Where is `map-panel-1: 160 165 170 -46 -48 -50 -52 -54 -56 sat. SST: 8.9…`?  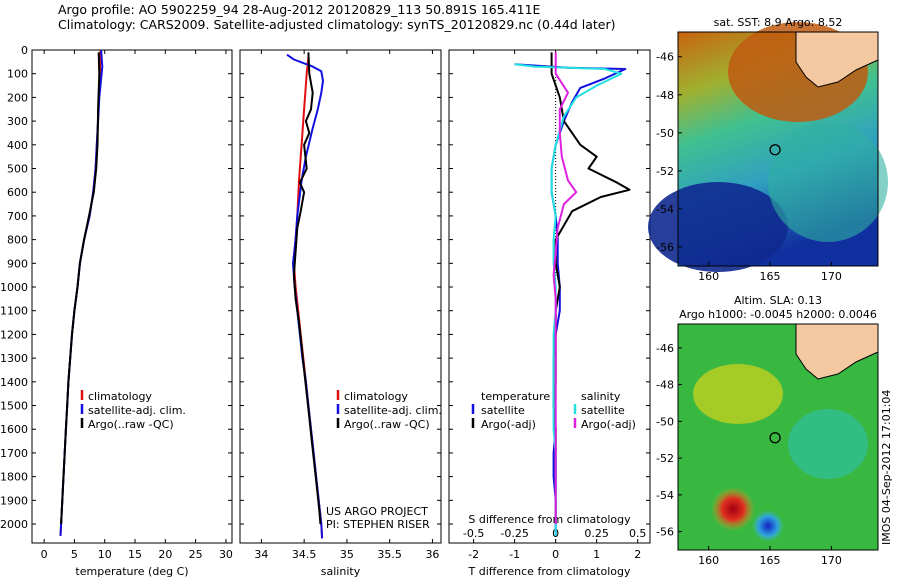
map-panel-1: 160 165 170 -46 -48 -50 -52 -54 -56 sat. SST: 8.9… is located at coordinates (768, 149).